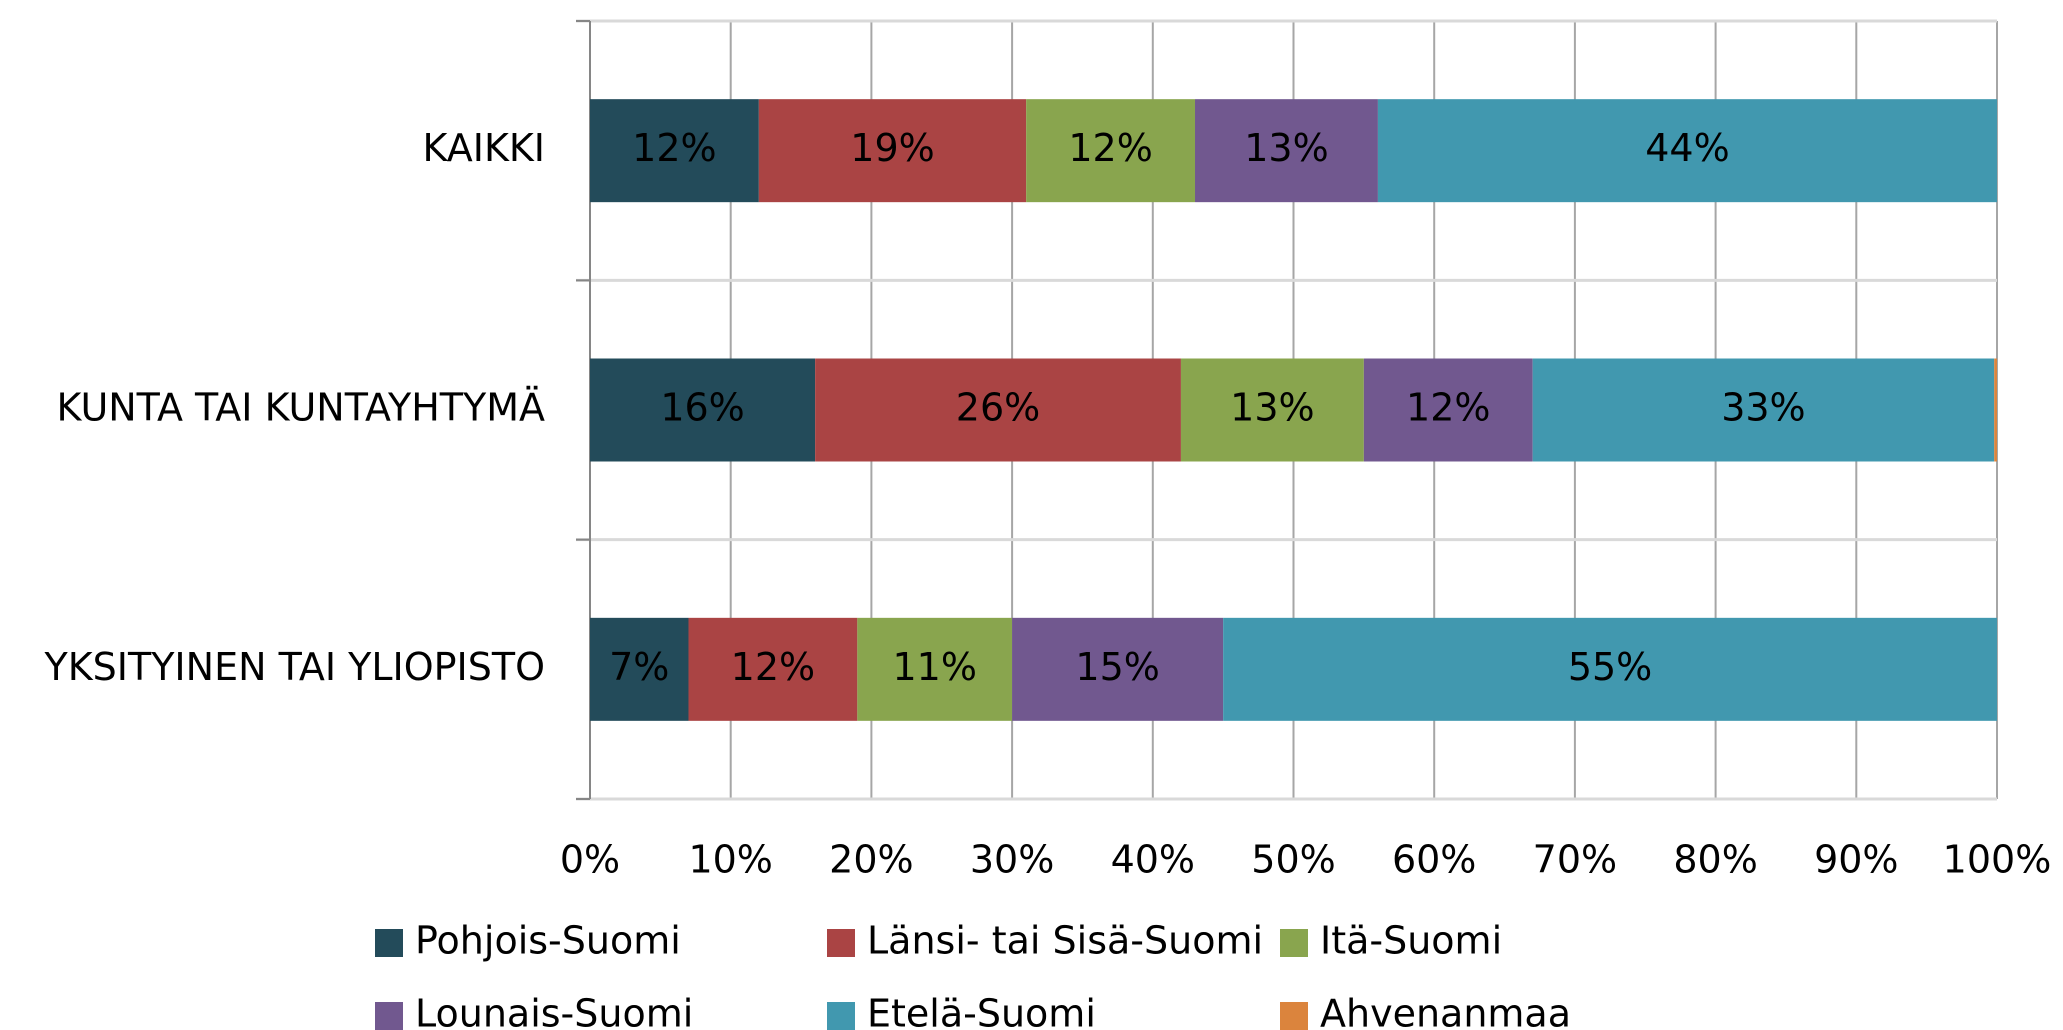 The image size is (2063, 1030). Describe the element at coordinates (1687, 148) in the screenshot. I see `data-label: 44%` at that location.